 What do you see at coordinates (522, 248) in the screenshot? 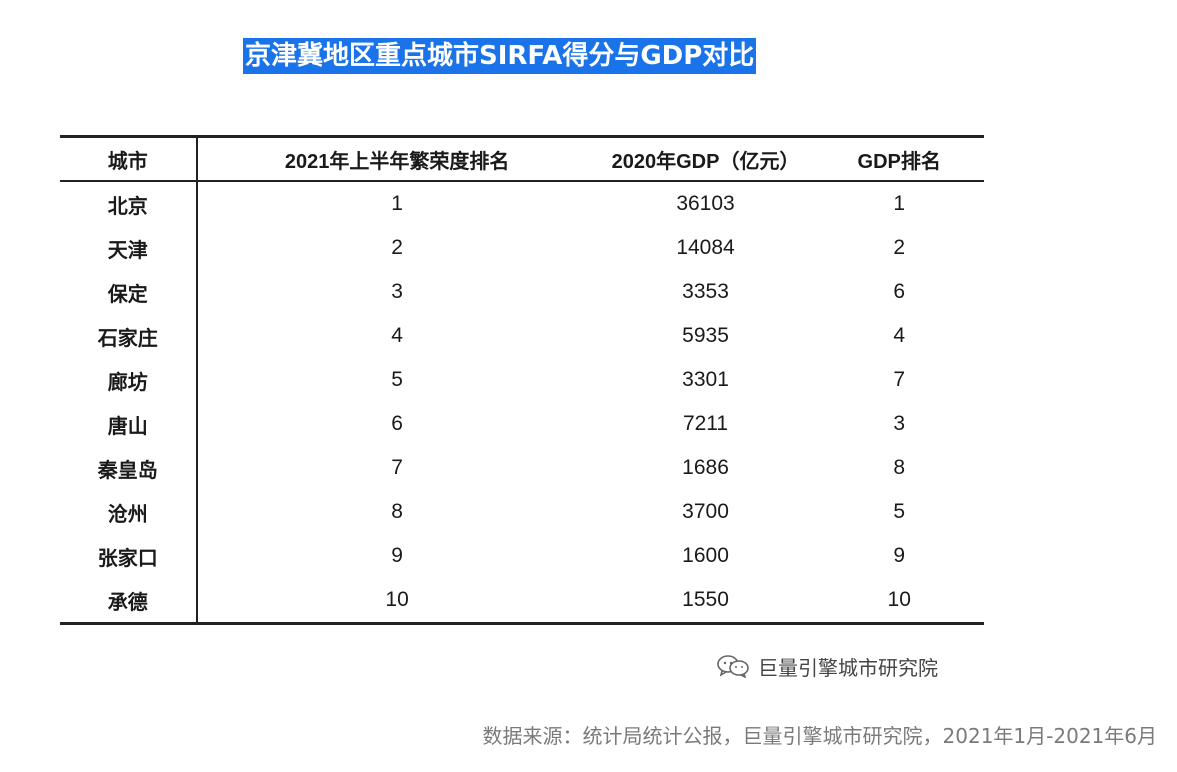
I see `table-row: 天津 2 14084 2` at bounding box center [522, 248].